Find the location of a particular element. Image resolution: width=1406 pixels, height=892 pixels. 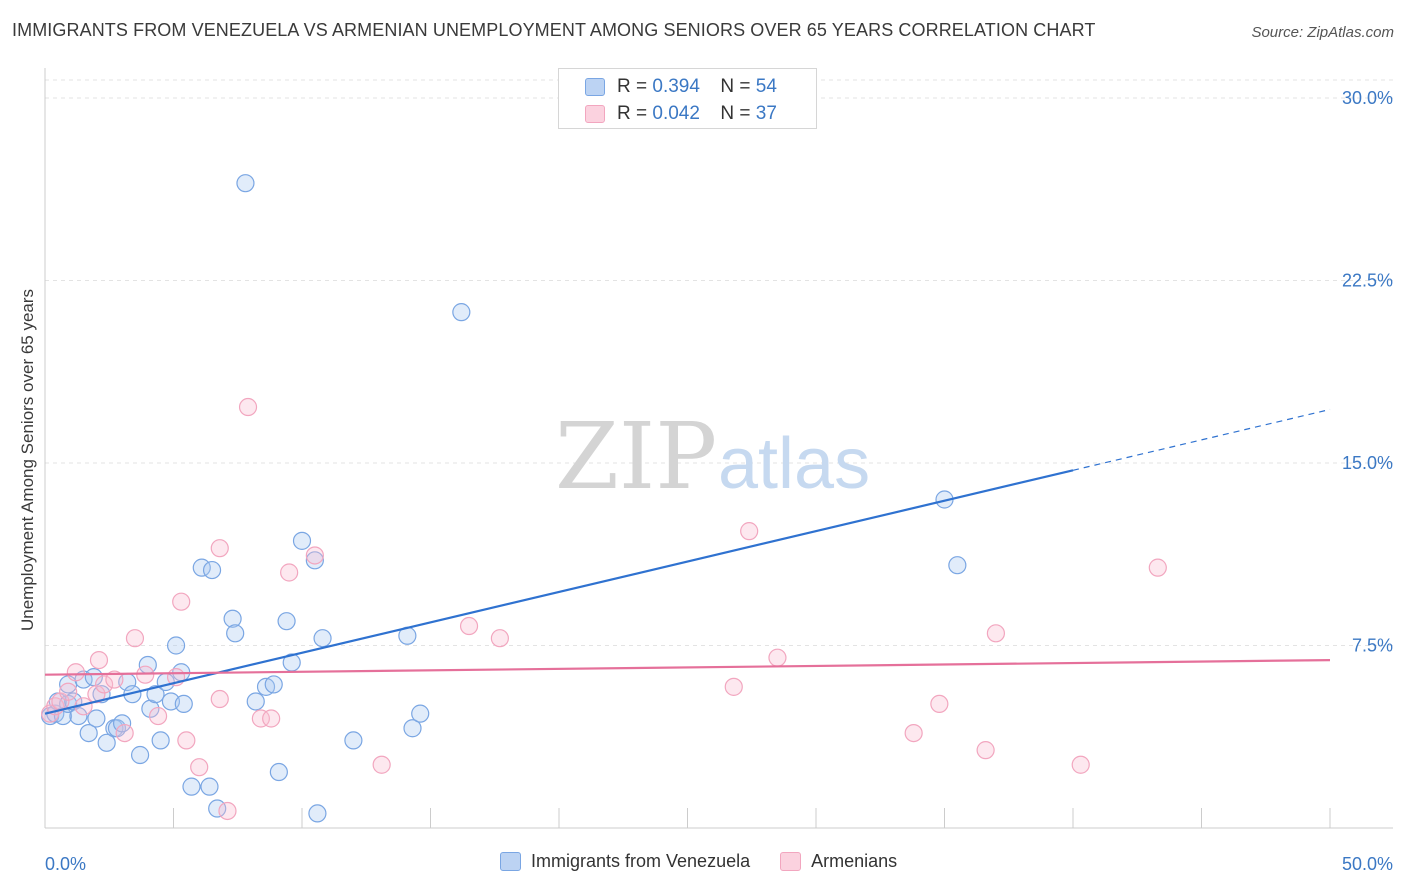

legend-label-venezuela: Immigrants from Venezuela is located at coordinates (641, 861).